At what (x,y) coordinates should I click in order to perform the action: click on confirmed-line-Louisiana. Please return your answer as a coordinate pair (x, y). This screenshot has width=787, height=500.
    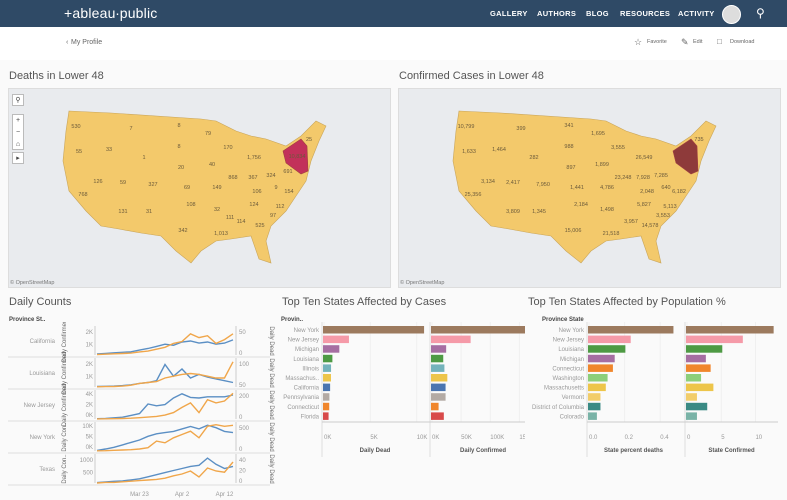
    Looking at the image, I should click on (165, 375).